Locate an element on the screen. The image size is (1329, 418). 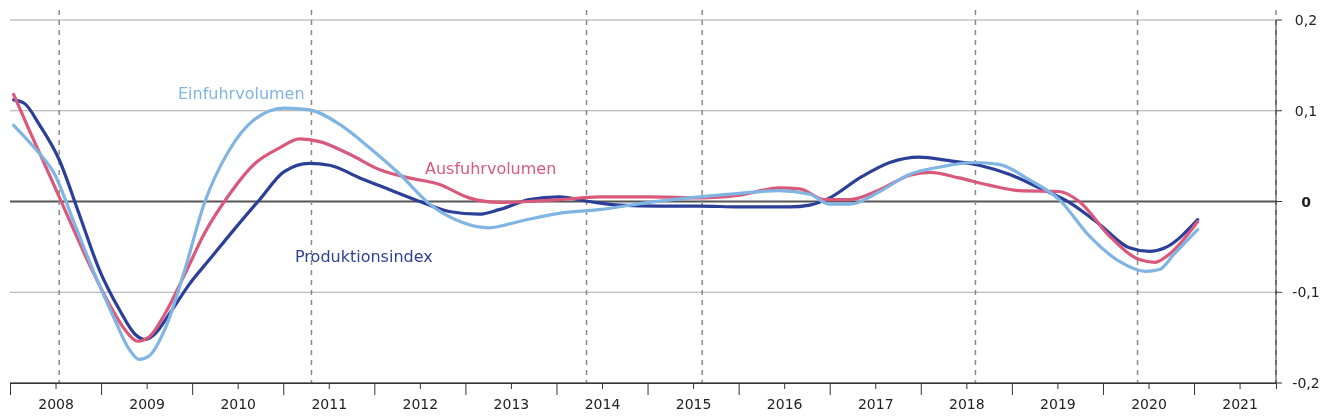
series-label: Ausfuhrvolumen is located at coordinates (491, 168).